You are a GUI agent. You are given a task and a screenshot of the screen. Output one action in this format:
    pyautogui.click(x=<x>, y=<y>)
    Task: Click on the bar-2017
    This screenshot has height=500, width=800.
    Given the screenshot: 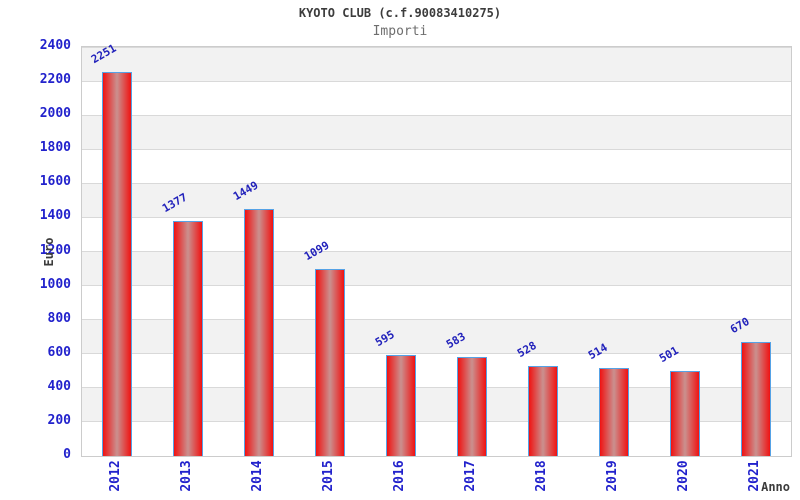 What is the action you would take?
    pyautogui.click(x=471, y=406)
    